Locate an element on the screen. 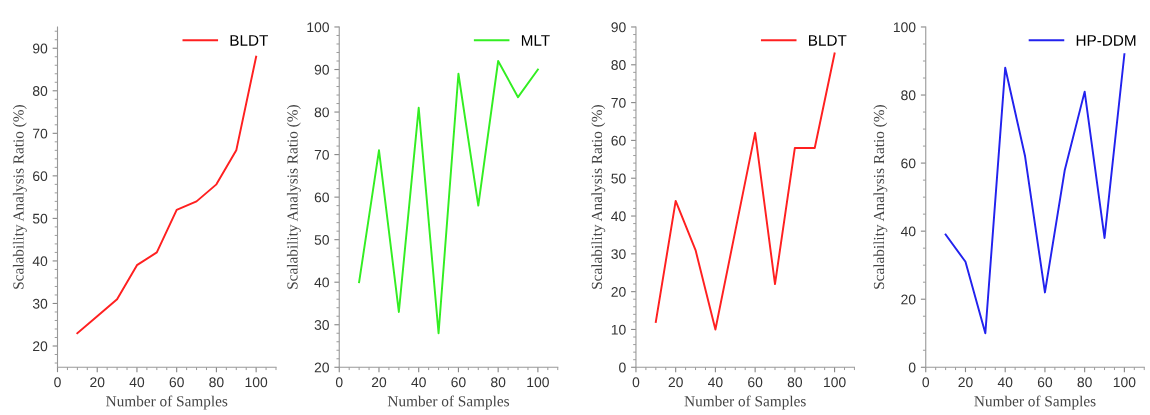 This screenshot has width=1150, height=415. y-tick-label: 10 is located at coordinates (618, 329).